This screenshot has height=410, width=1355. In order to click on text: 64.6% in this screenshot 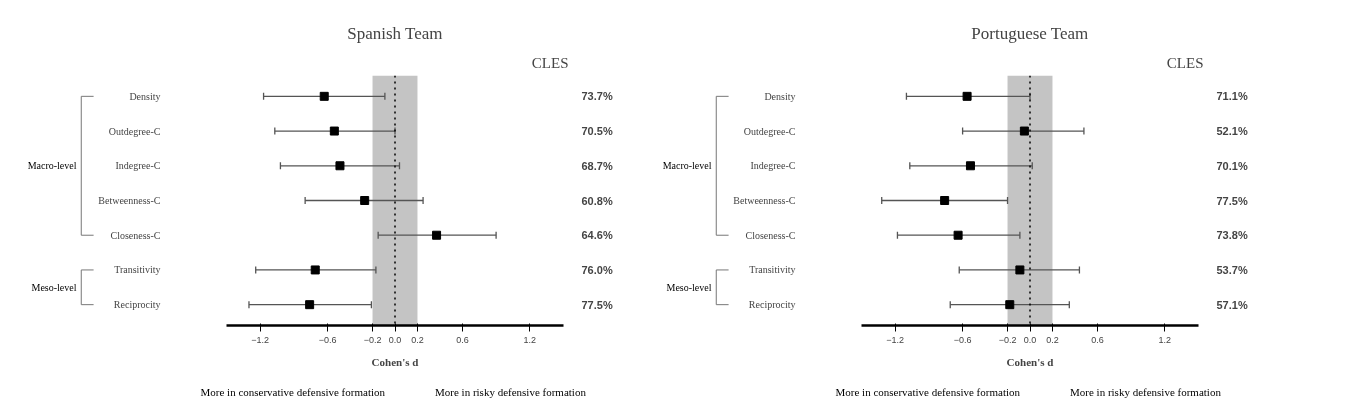, I will do `click(597, 235)`.